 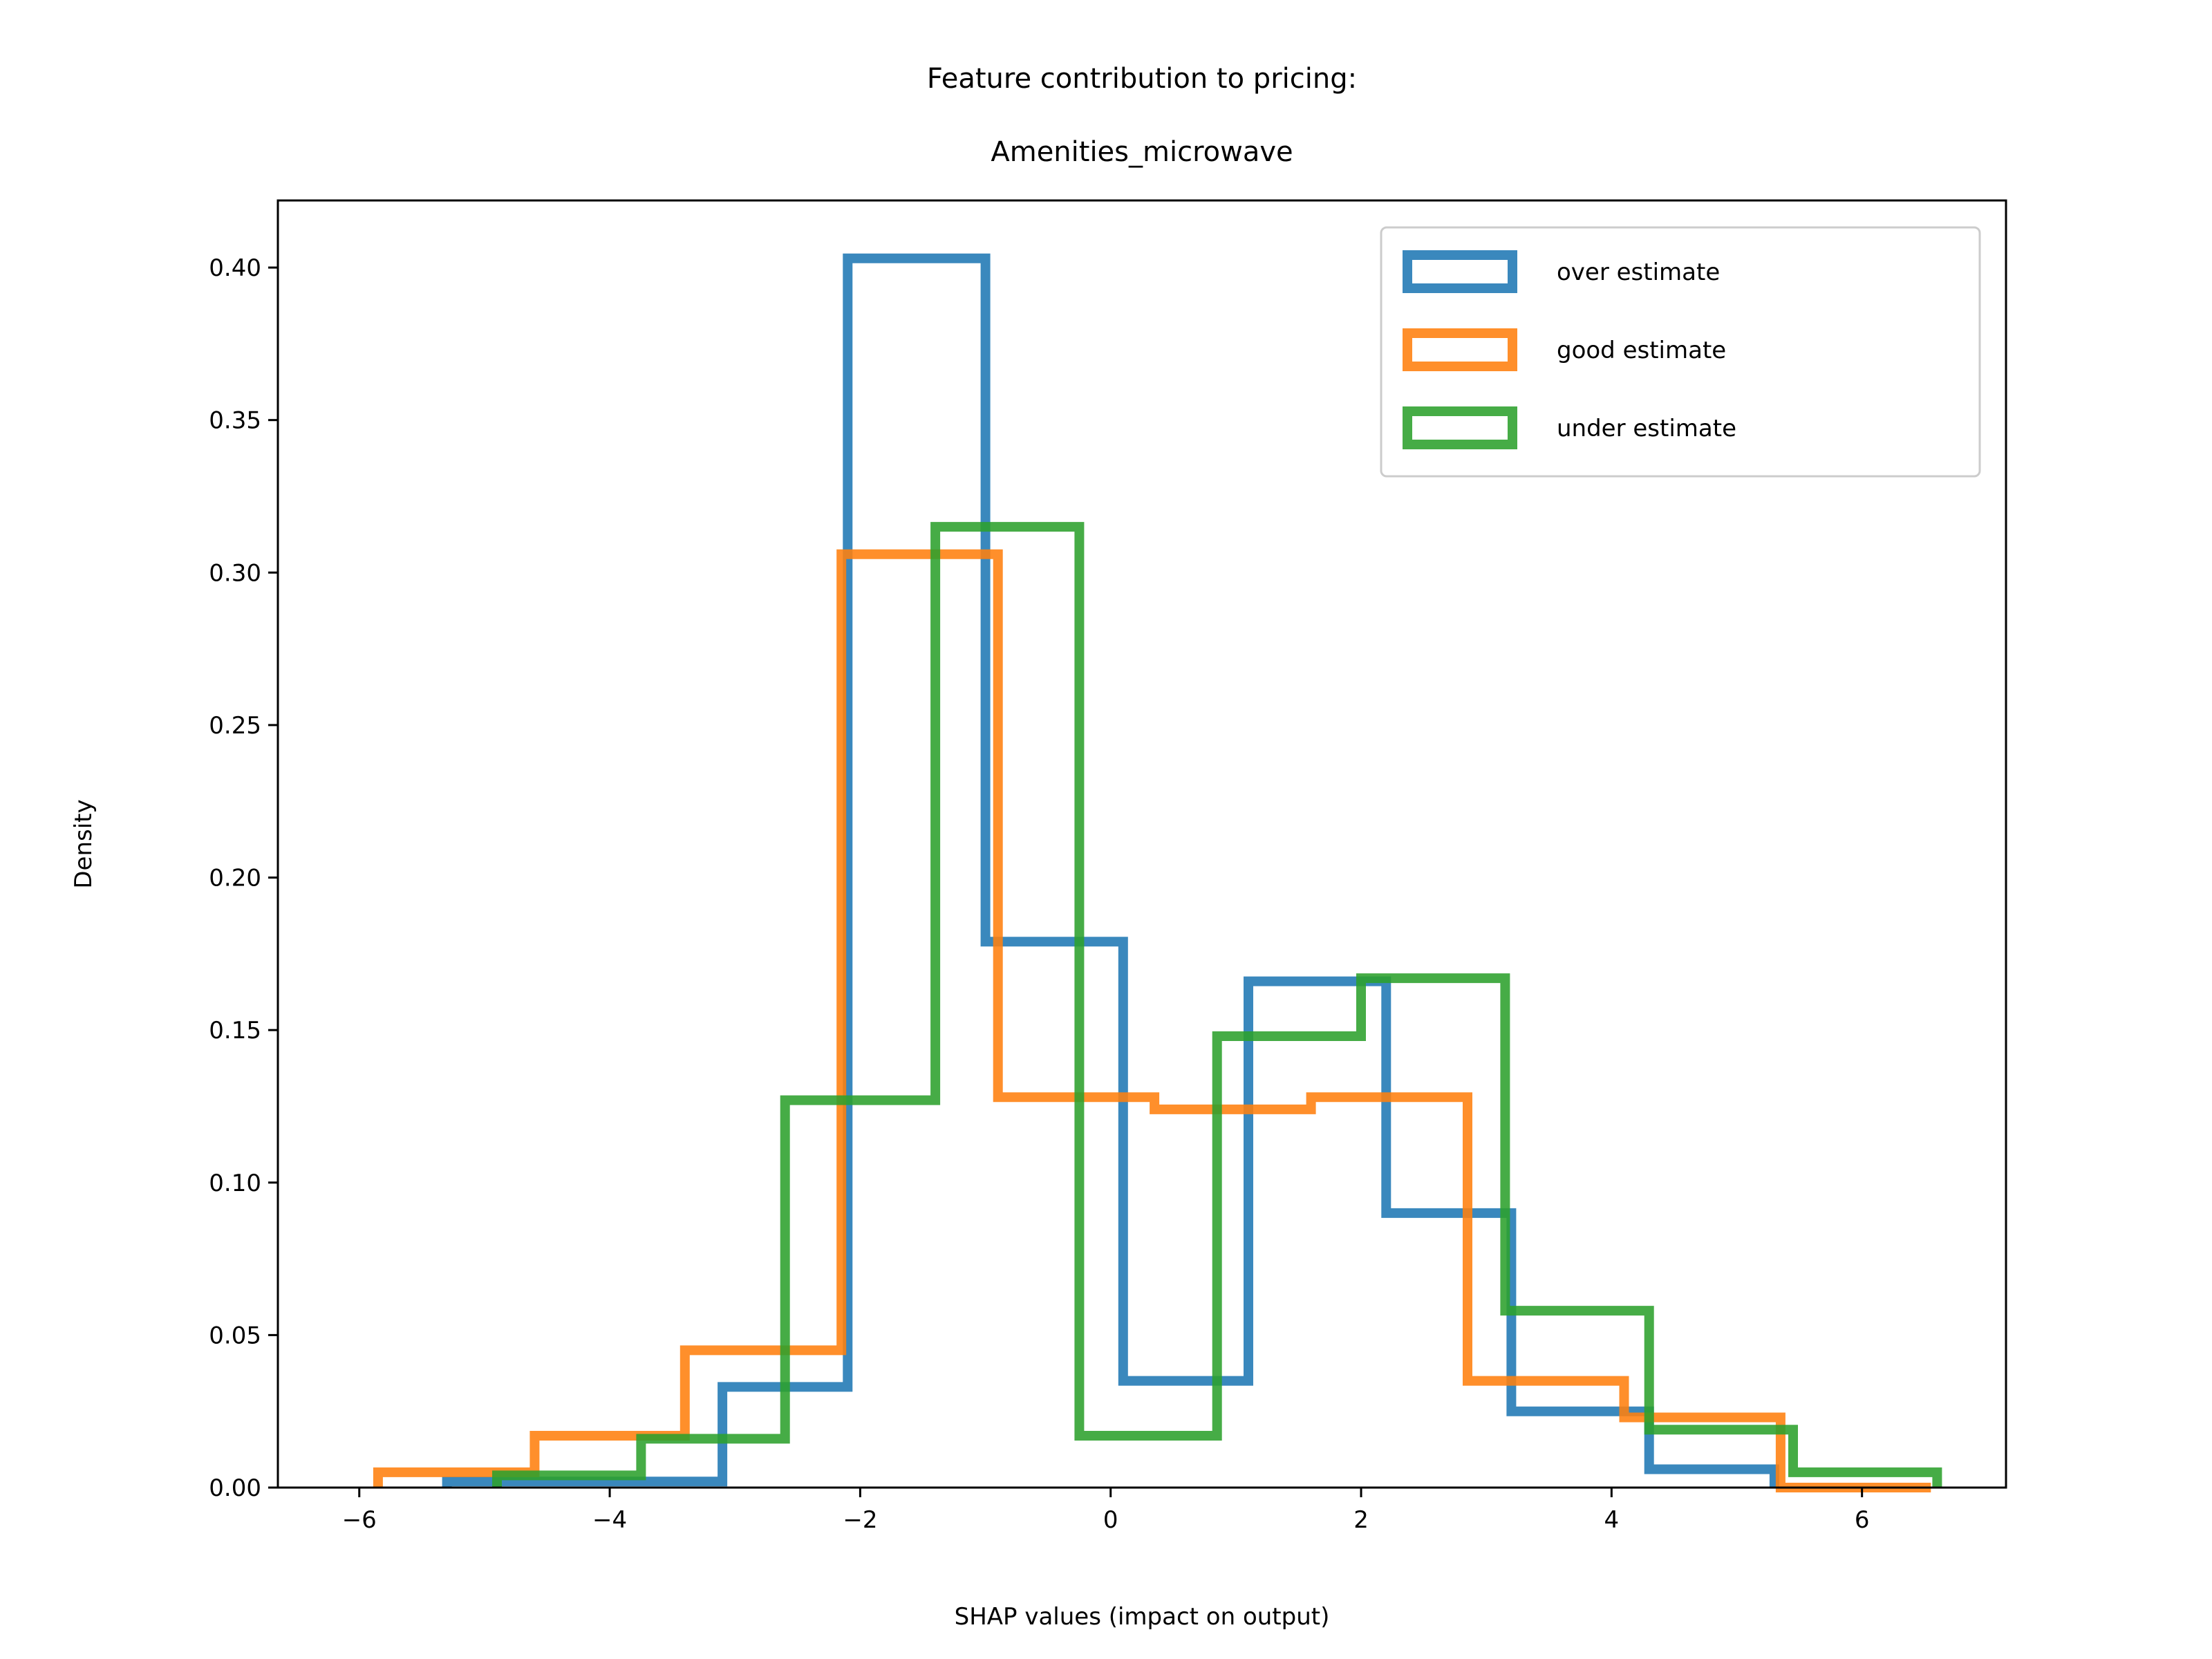 I want to click on y-tick-label: 0.00, so click(x=235, y=1488).